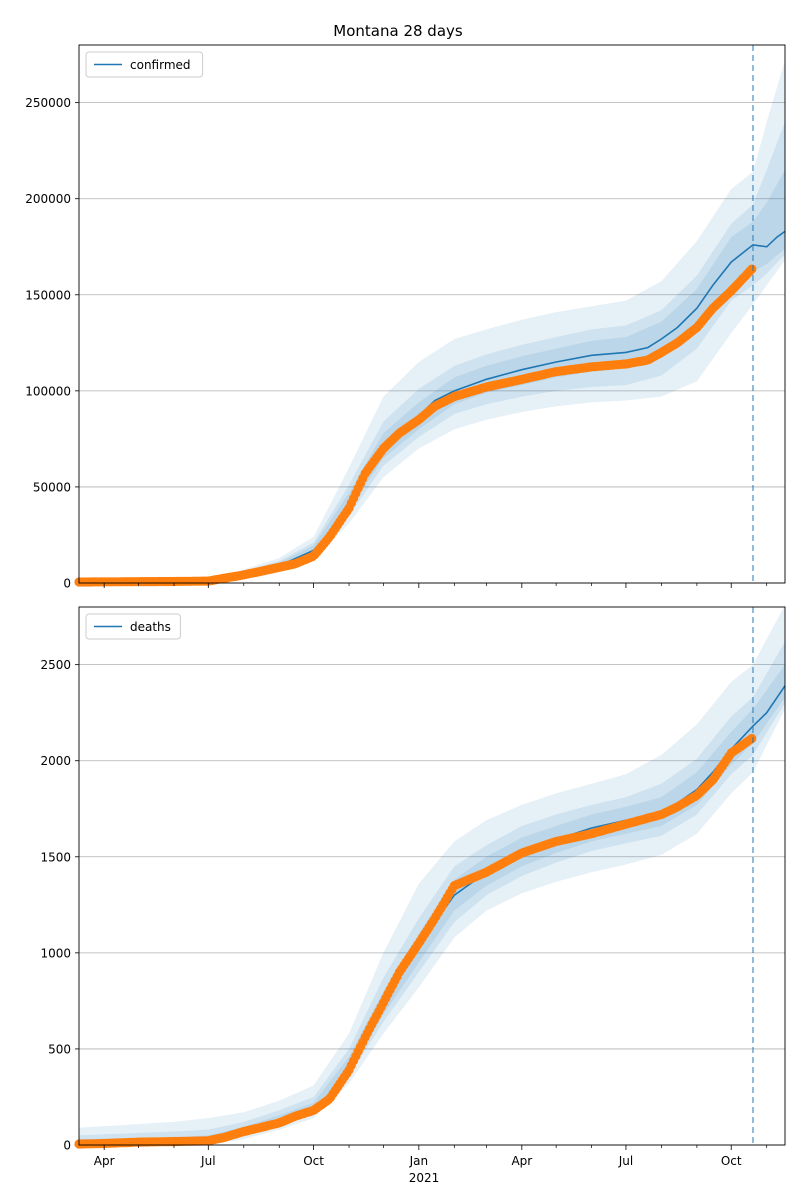 The image size is (800, 1204). I want to click on y-tick-label: 50000, so click(52, 487).